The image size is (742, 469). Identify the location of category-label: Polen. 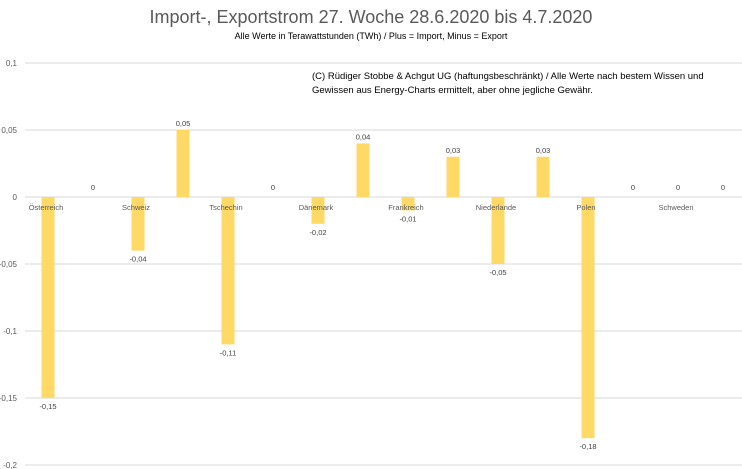
(585, 207).